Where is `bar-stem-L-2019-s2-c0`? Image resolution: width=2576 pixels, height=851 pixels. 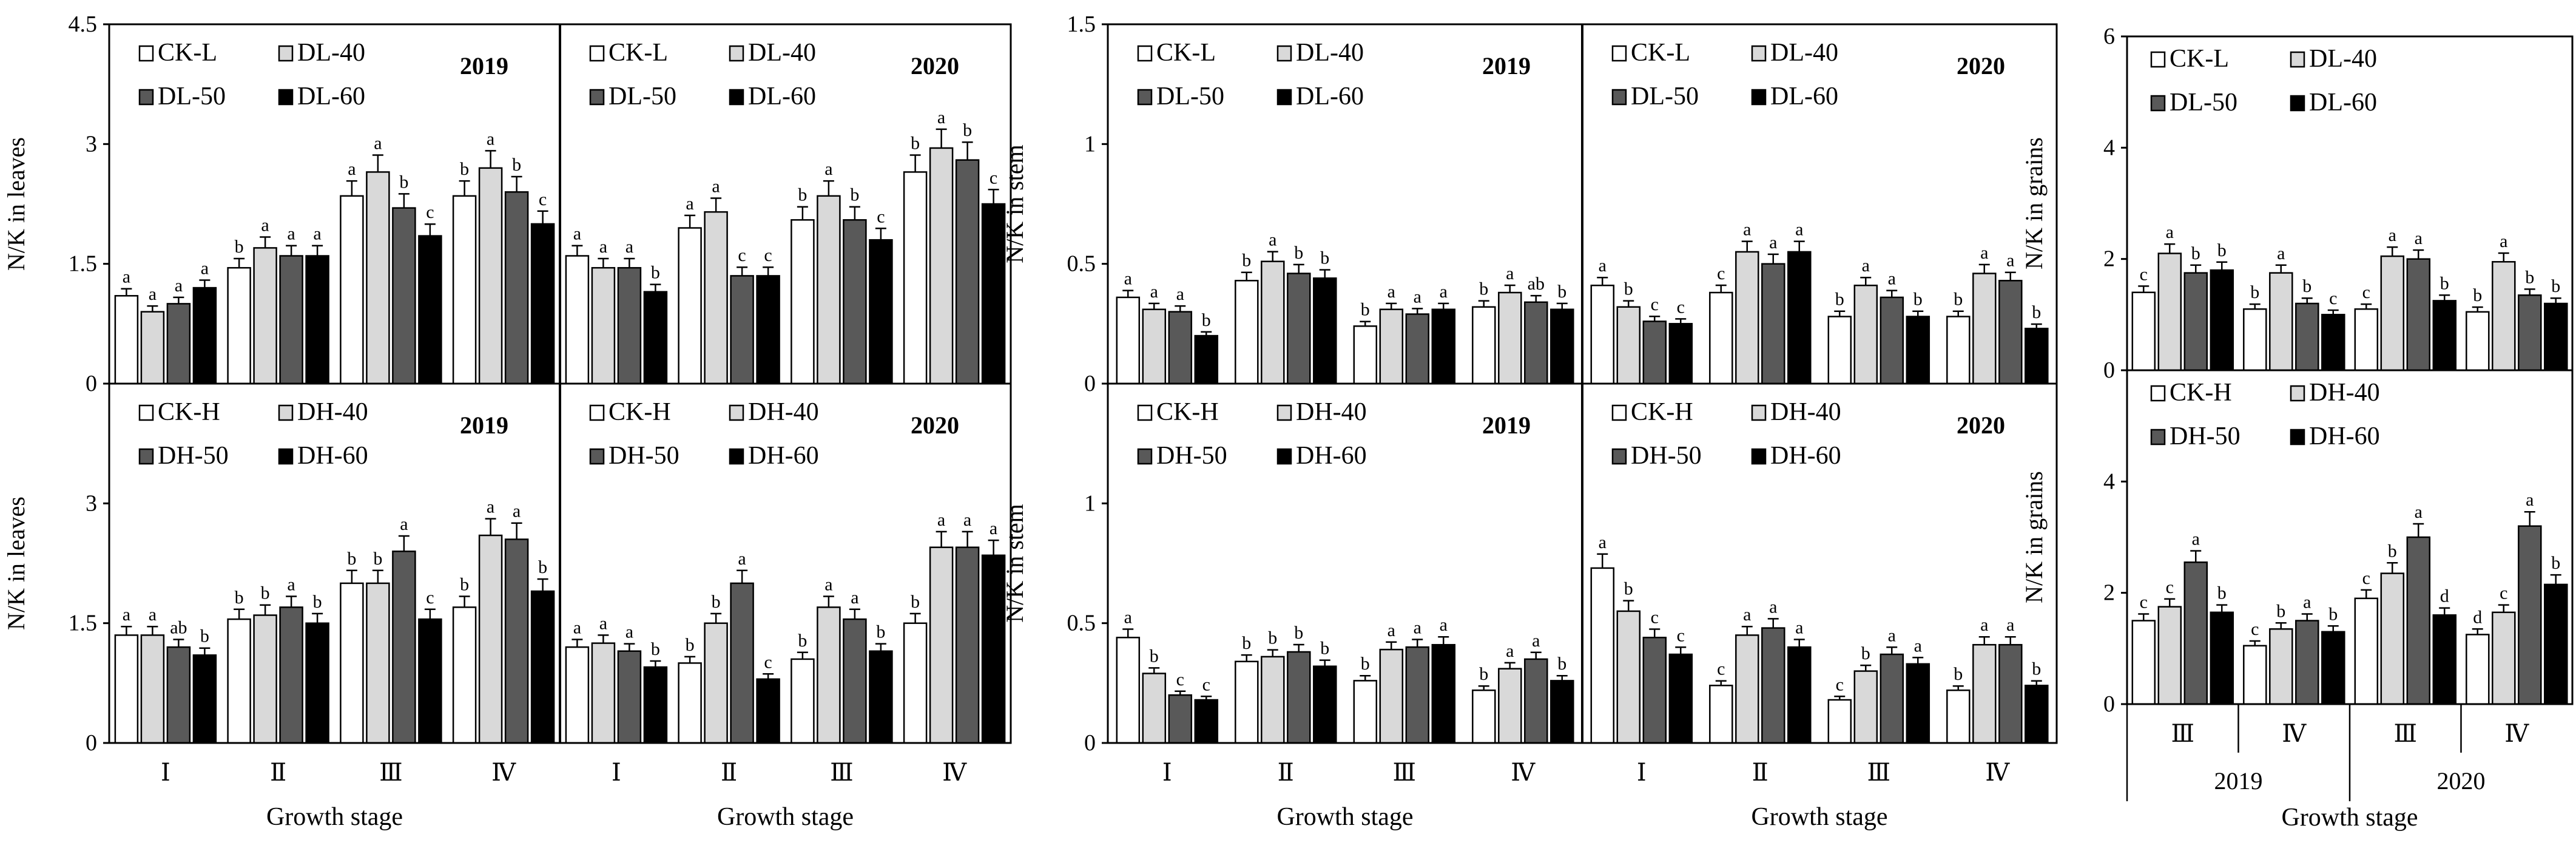
bar-stem-L-2019-s2-c0 is located at coordinates (1180, 348).